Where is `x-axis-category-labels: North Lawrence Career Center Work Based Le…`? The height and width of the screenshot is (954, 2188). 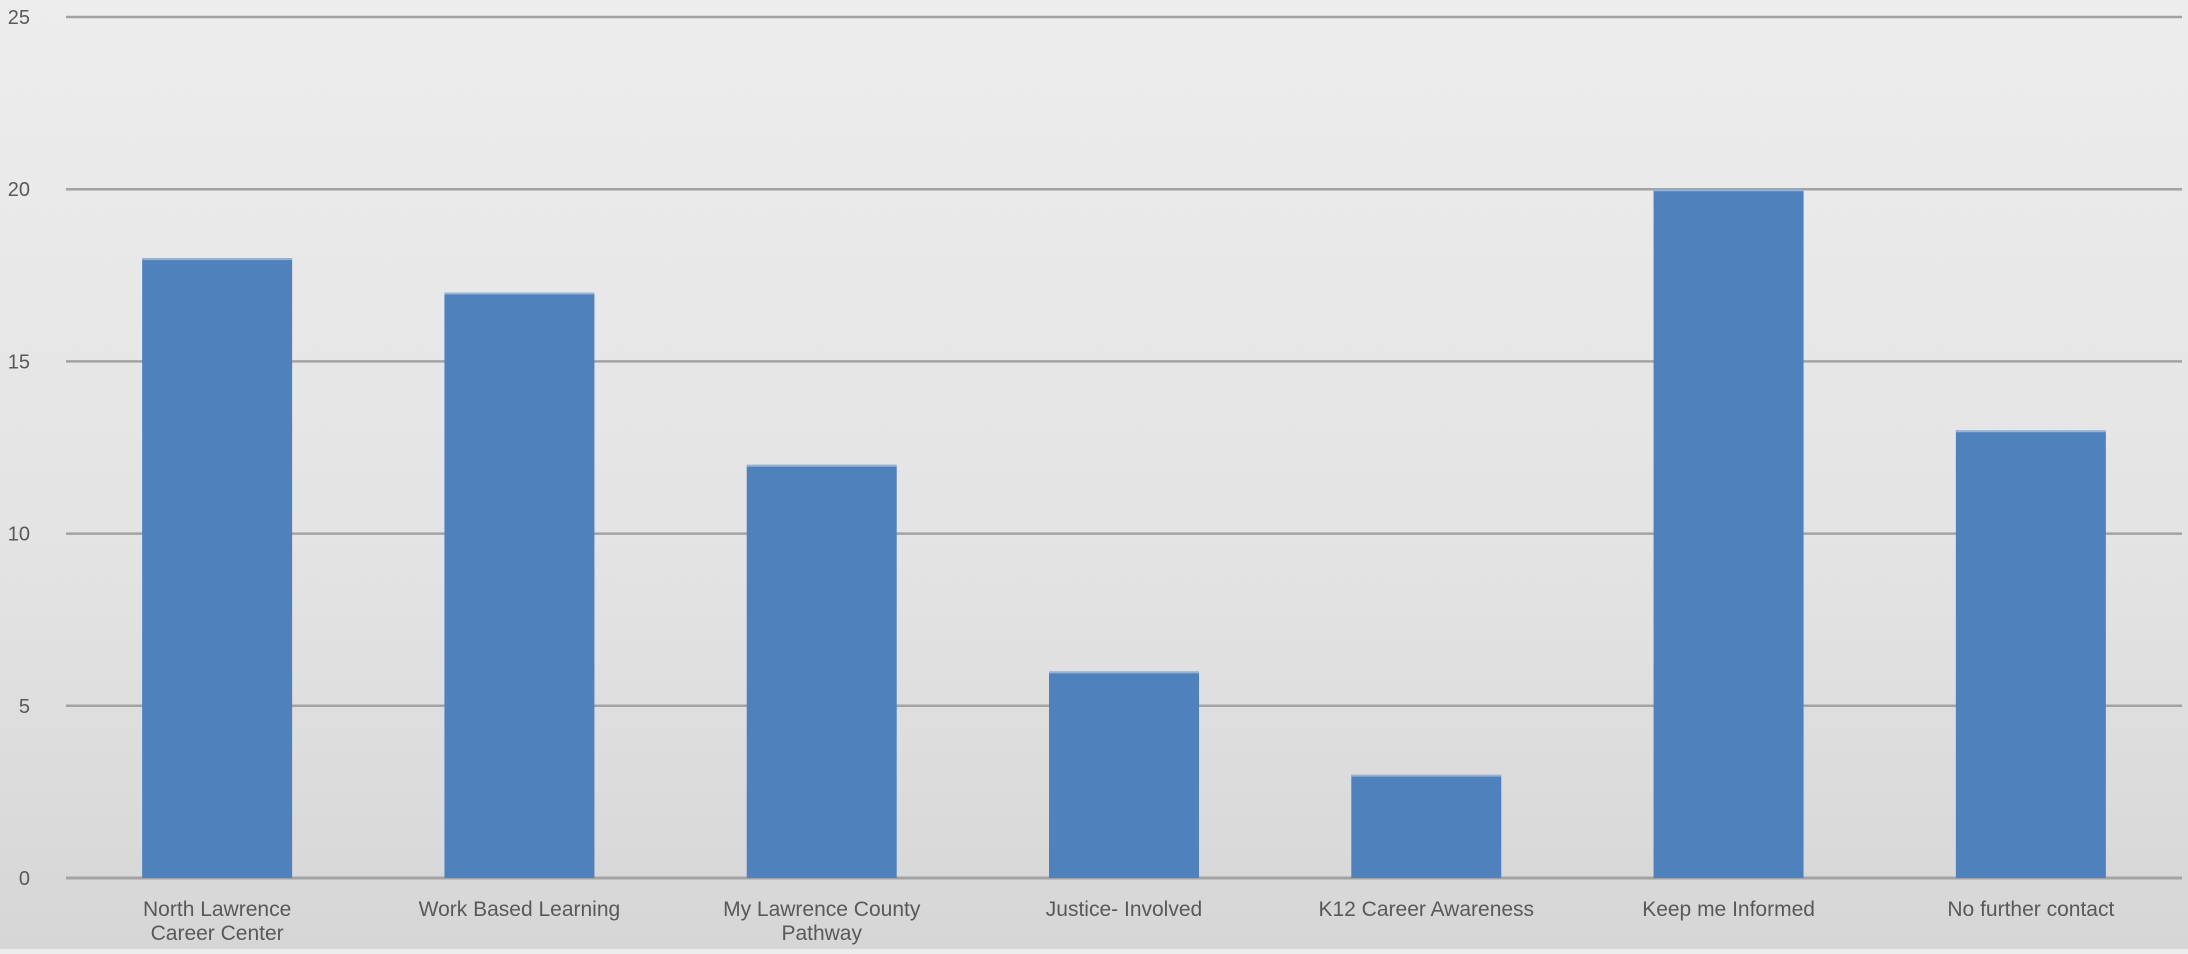
x-axis-category-labels: North Lawrence Career Center Work Based Le… is located at coordinates (1128, 921).